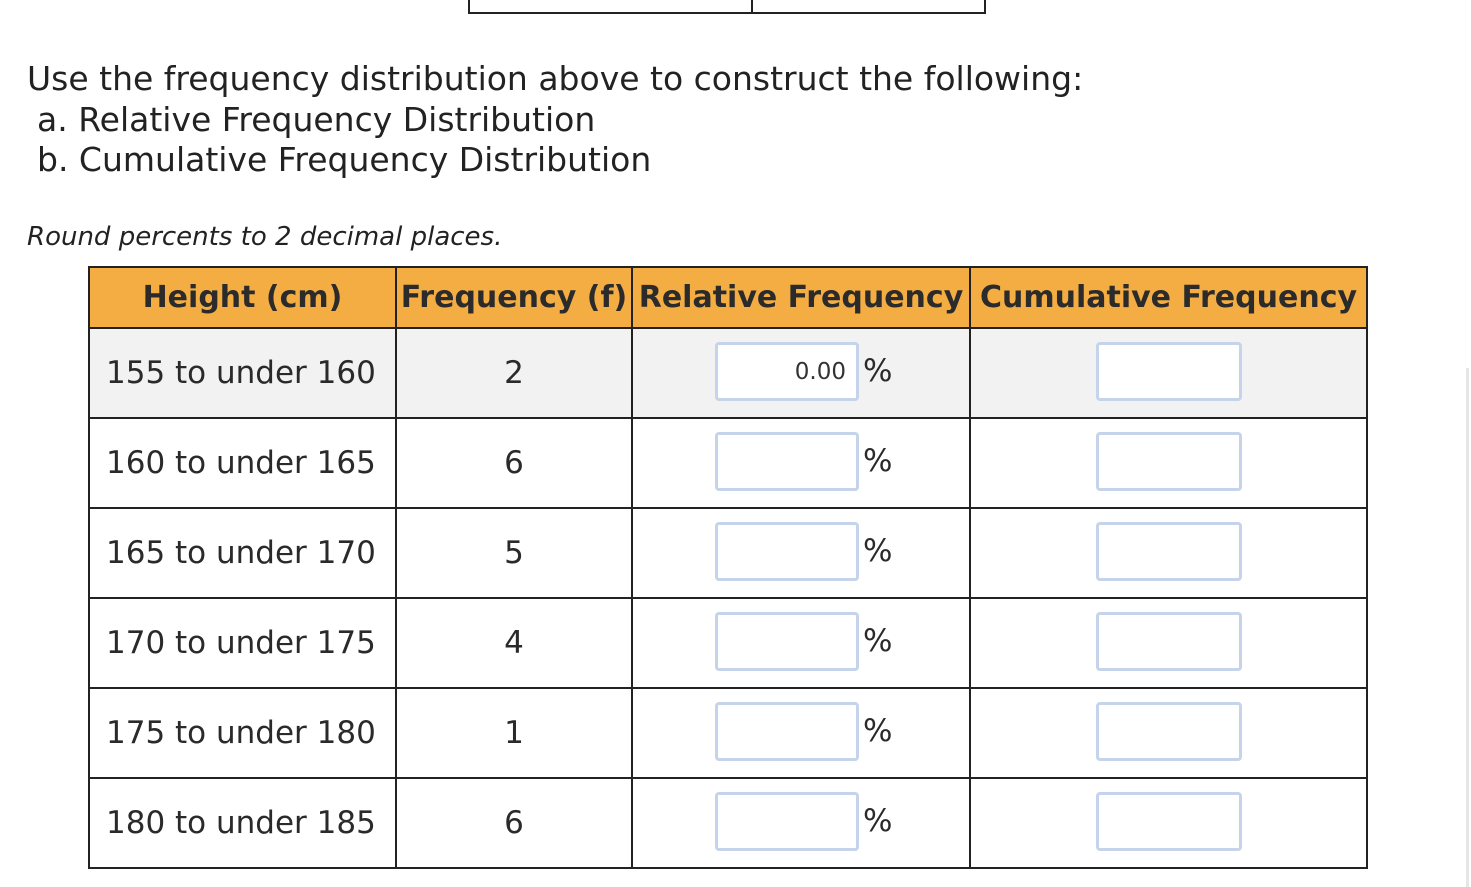 The height and width of the screenshot is (887, 1471). Describe the element at coordinates (242, 373) in the screenshot. I see `height-class-cell: 155 to under 160` at that location.